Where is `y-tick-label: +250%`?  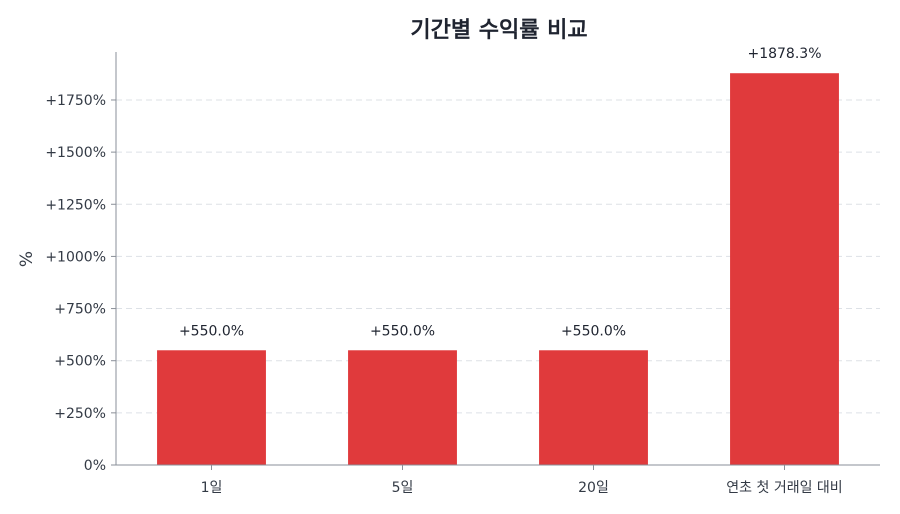
y-tick-label: +250% is located at coordinates (80, 414).